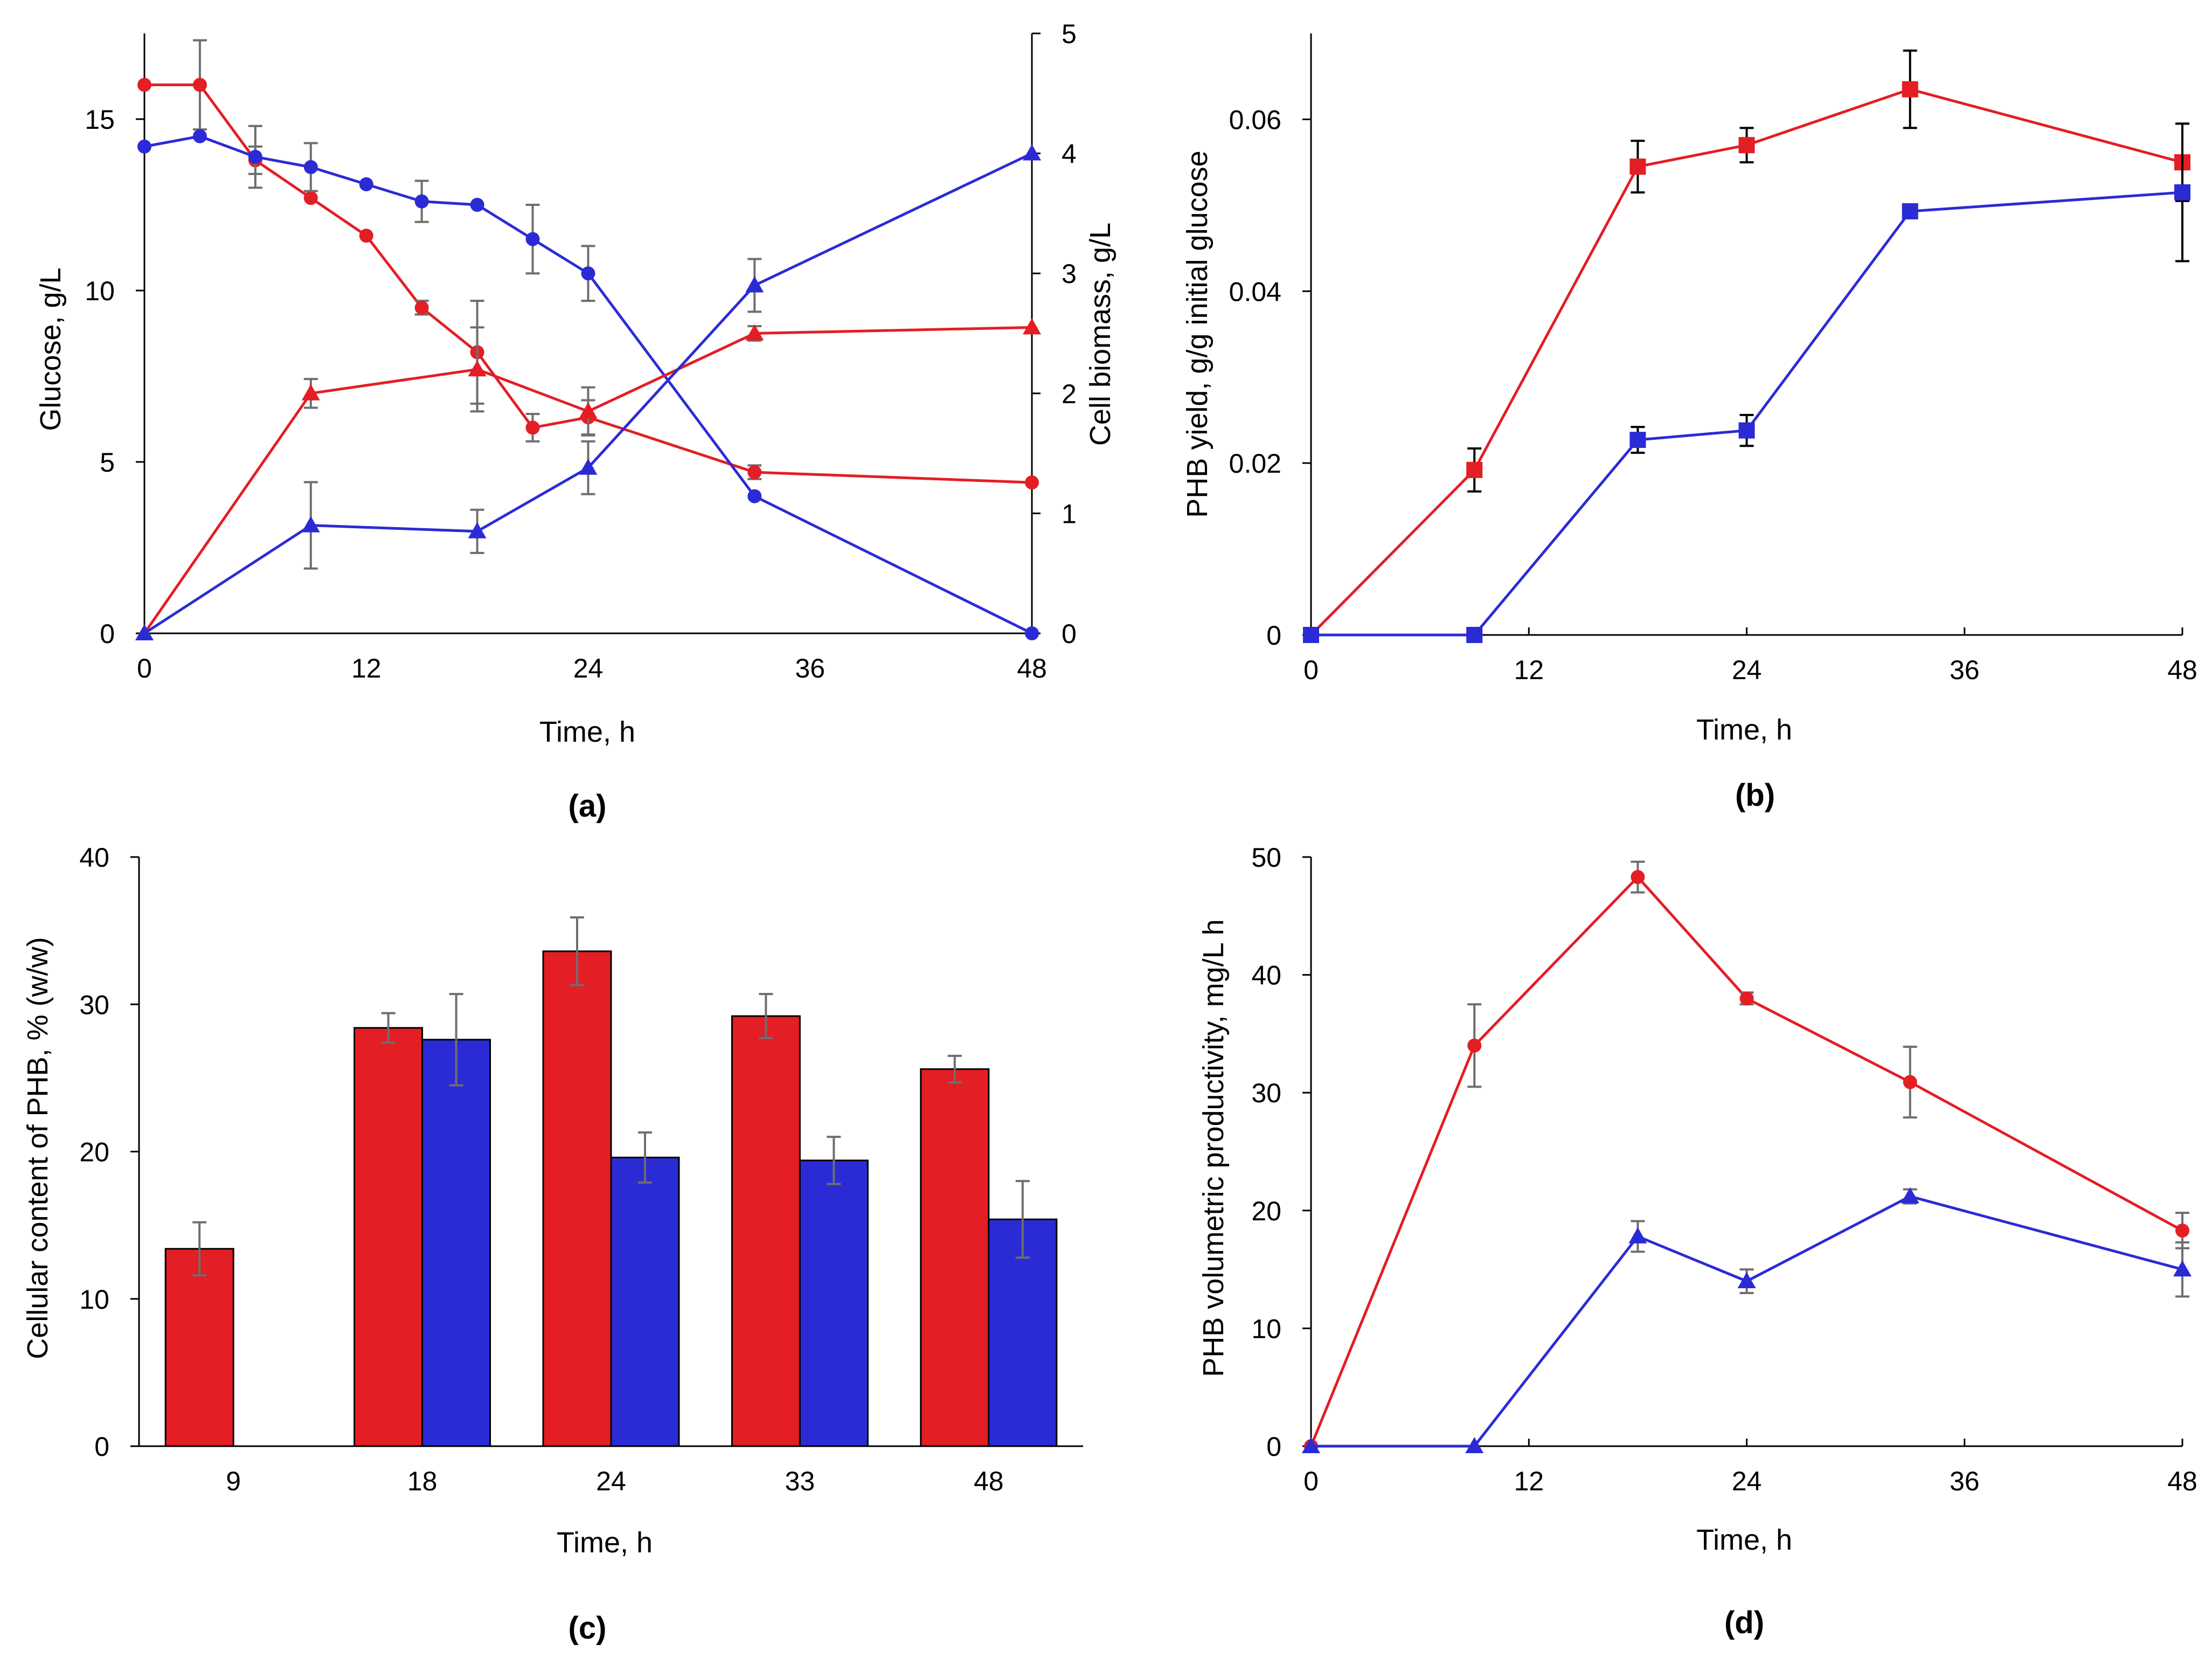  I want to click on panel-d-label: (d), so click(1744, 1623).